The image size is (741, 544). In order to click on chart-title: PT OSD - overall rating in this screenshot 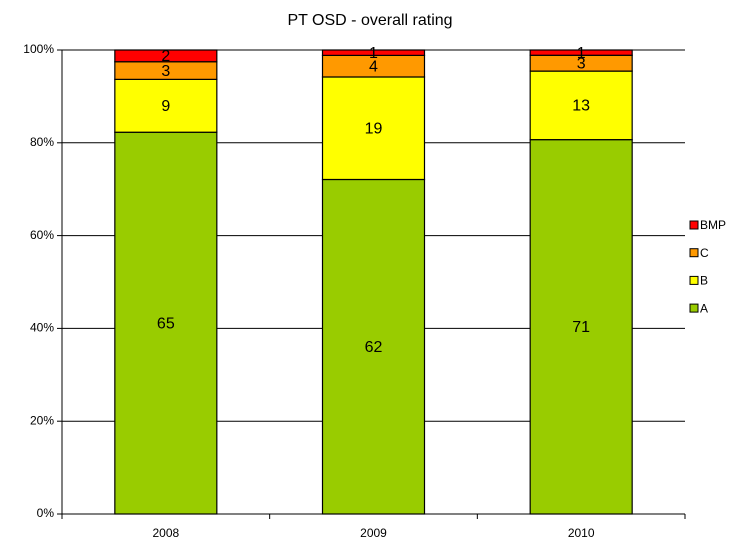, I will do `click(369, 20)`.